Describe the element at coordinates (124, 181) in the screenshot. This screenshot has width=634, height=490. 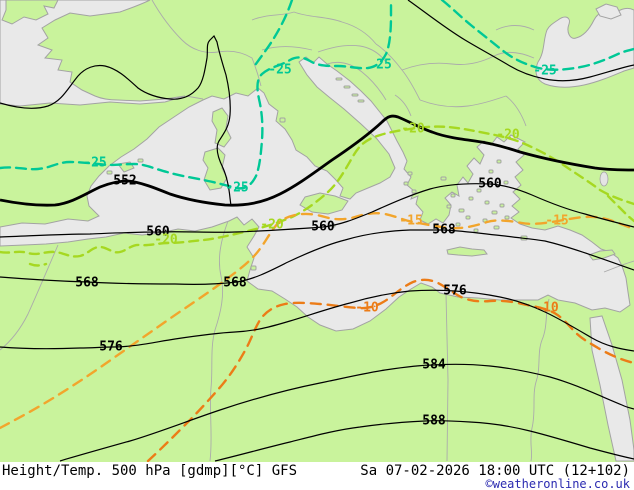
I see `contour-label-552: 552` at that location.